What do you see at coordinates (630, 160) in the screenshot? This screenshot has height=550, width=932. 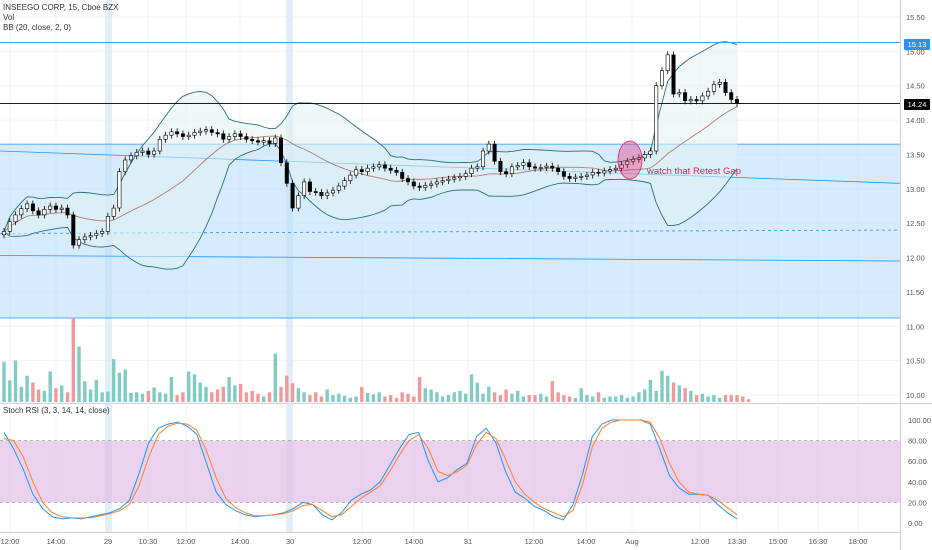 I see `annotation-ellipse` at bounding box center [630, 160].